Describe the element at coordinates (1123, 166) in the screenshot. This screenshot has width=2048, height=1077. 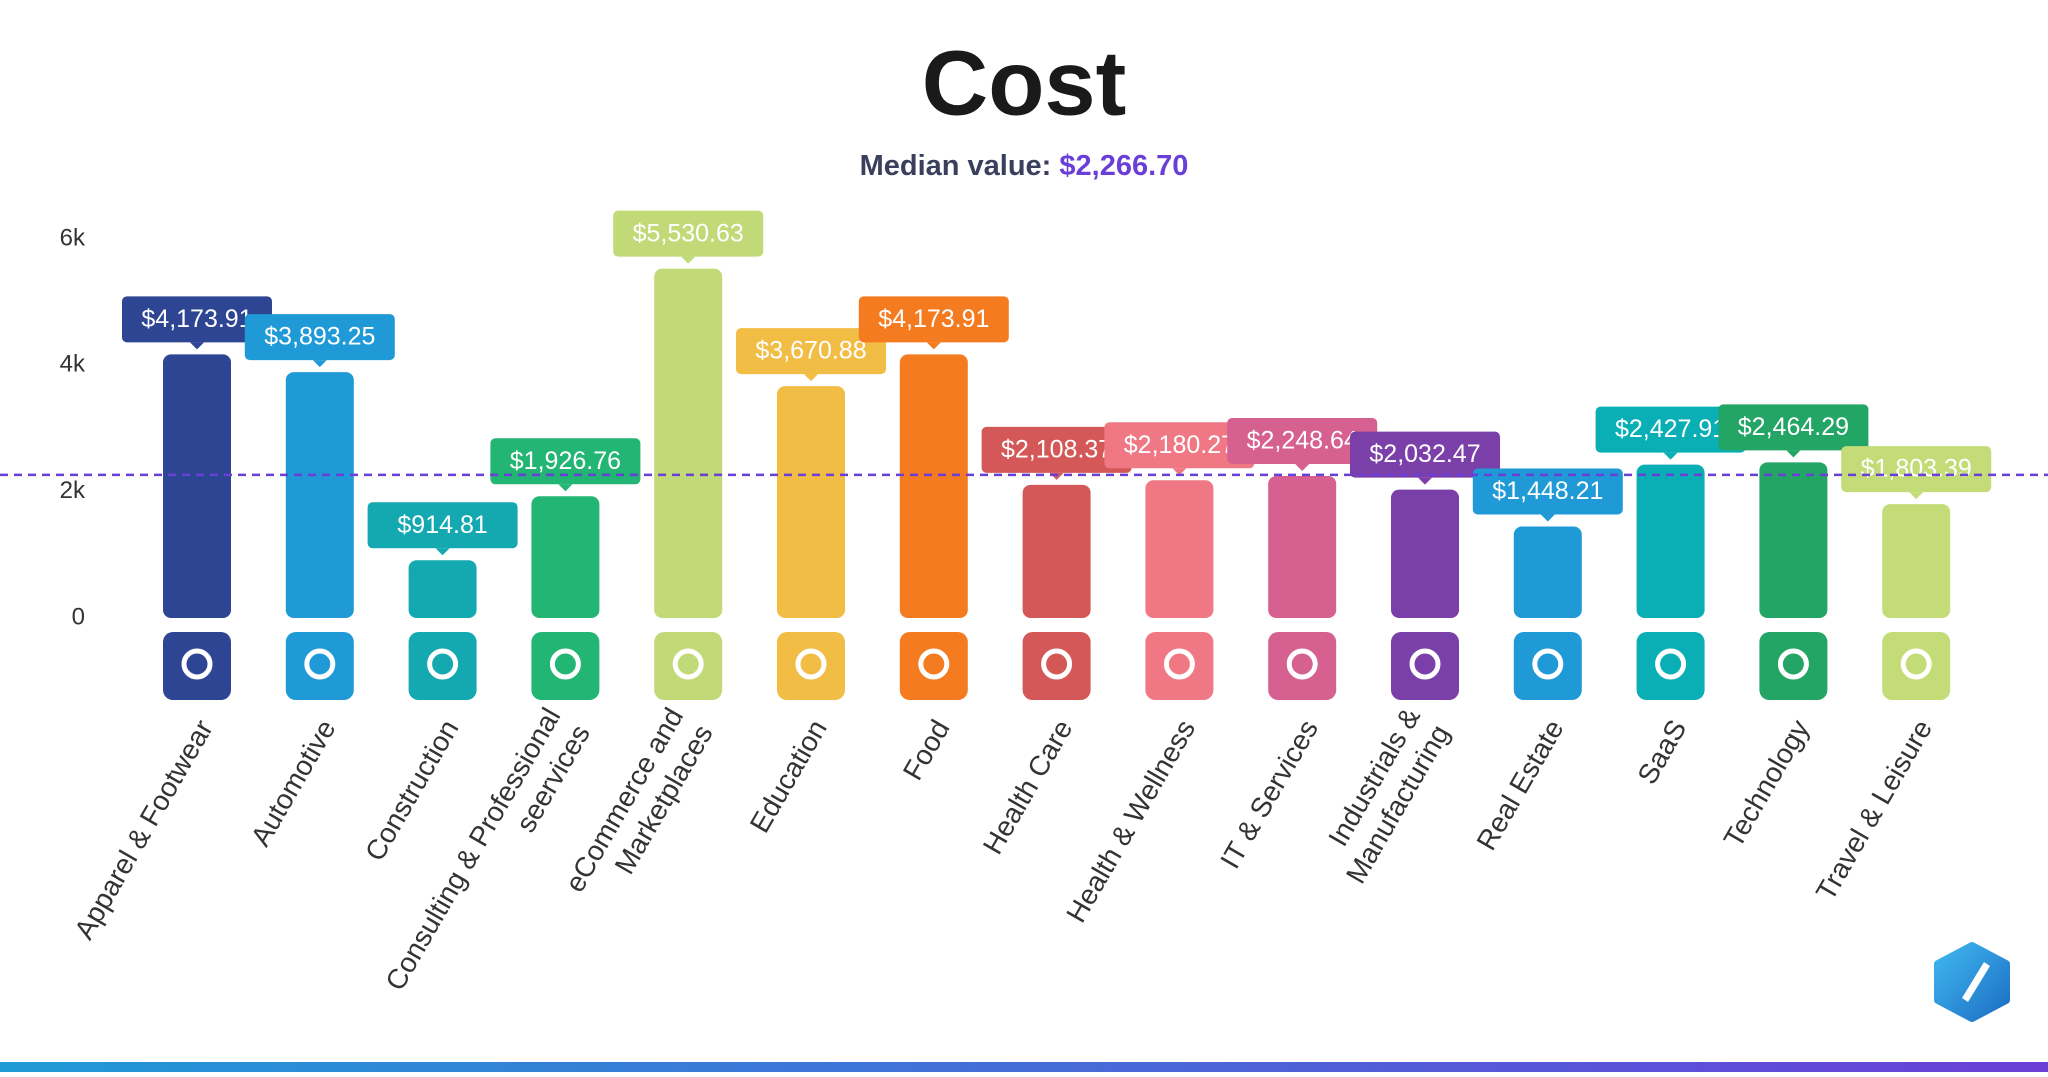
I see `median-value: $2,266.70` at that location.